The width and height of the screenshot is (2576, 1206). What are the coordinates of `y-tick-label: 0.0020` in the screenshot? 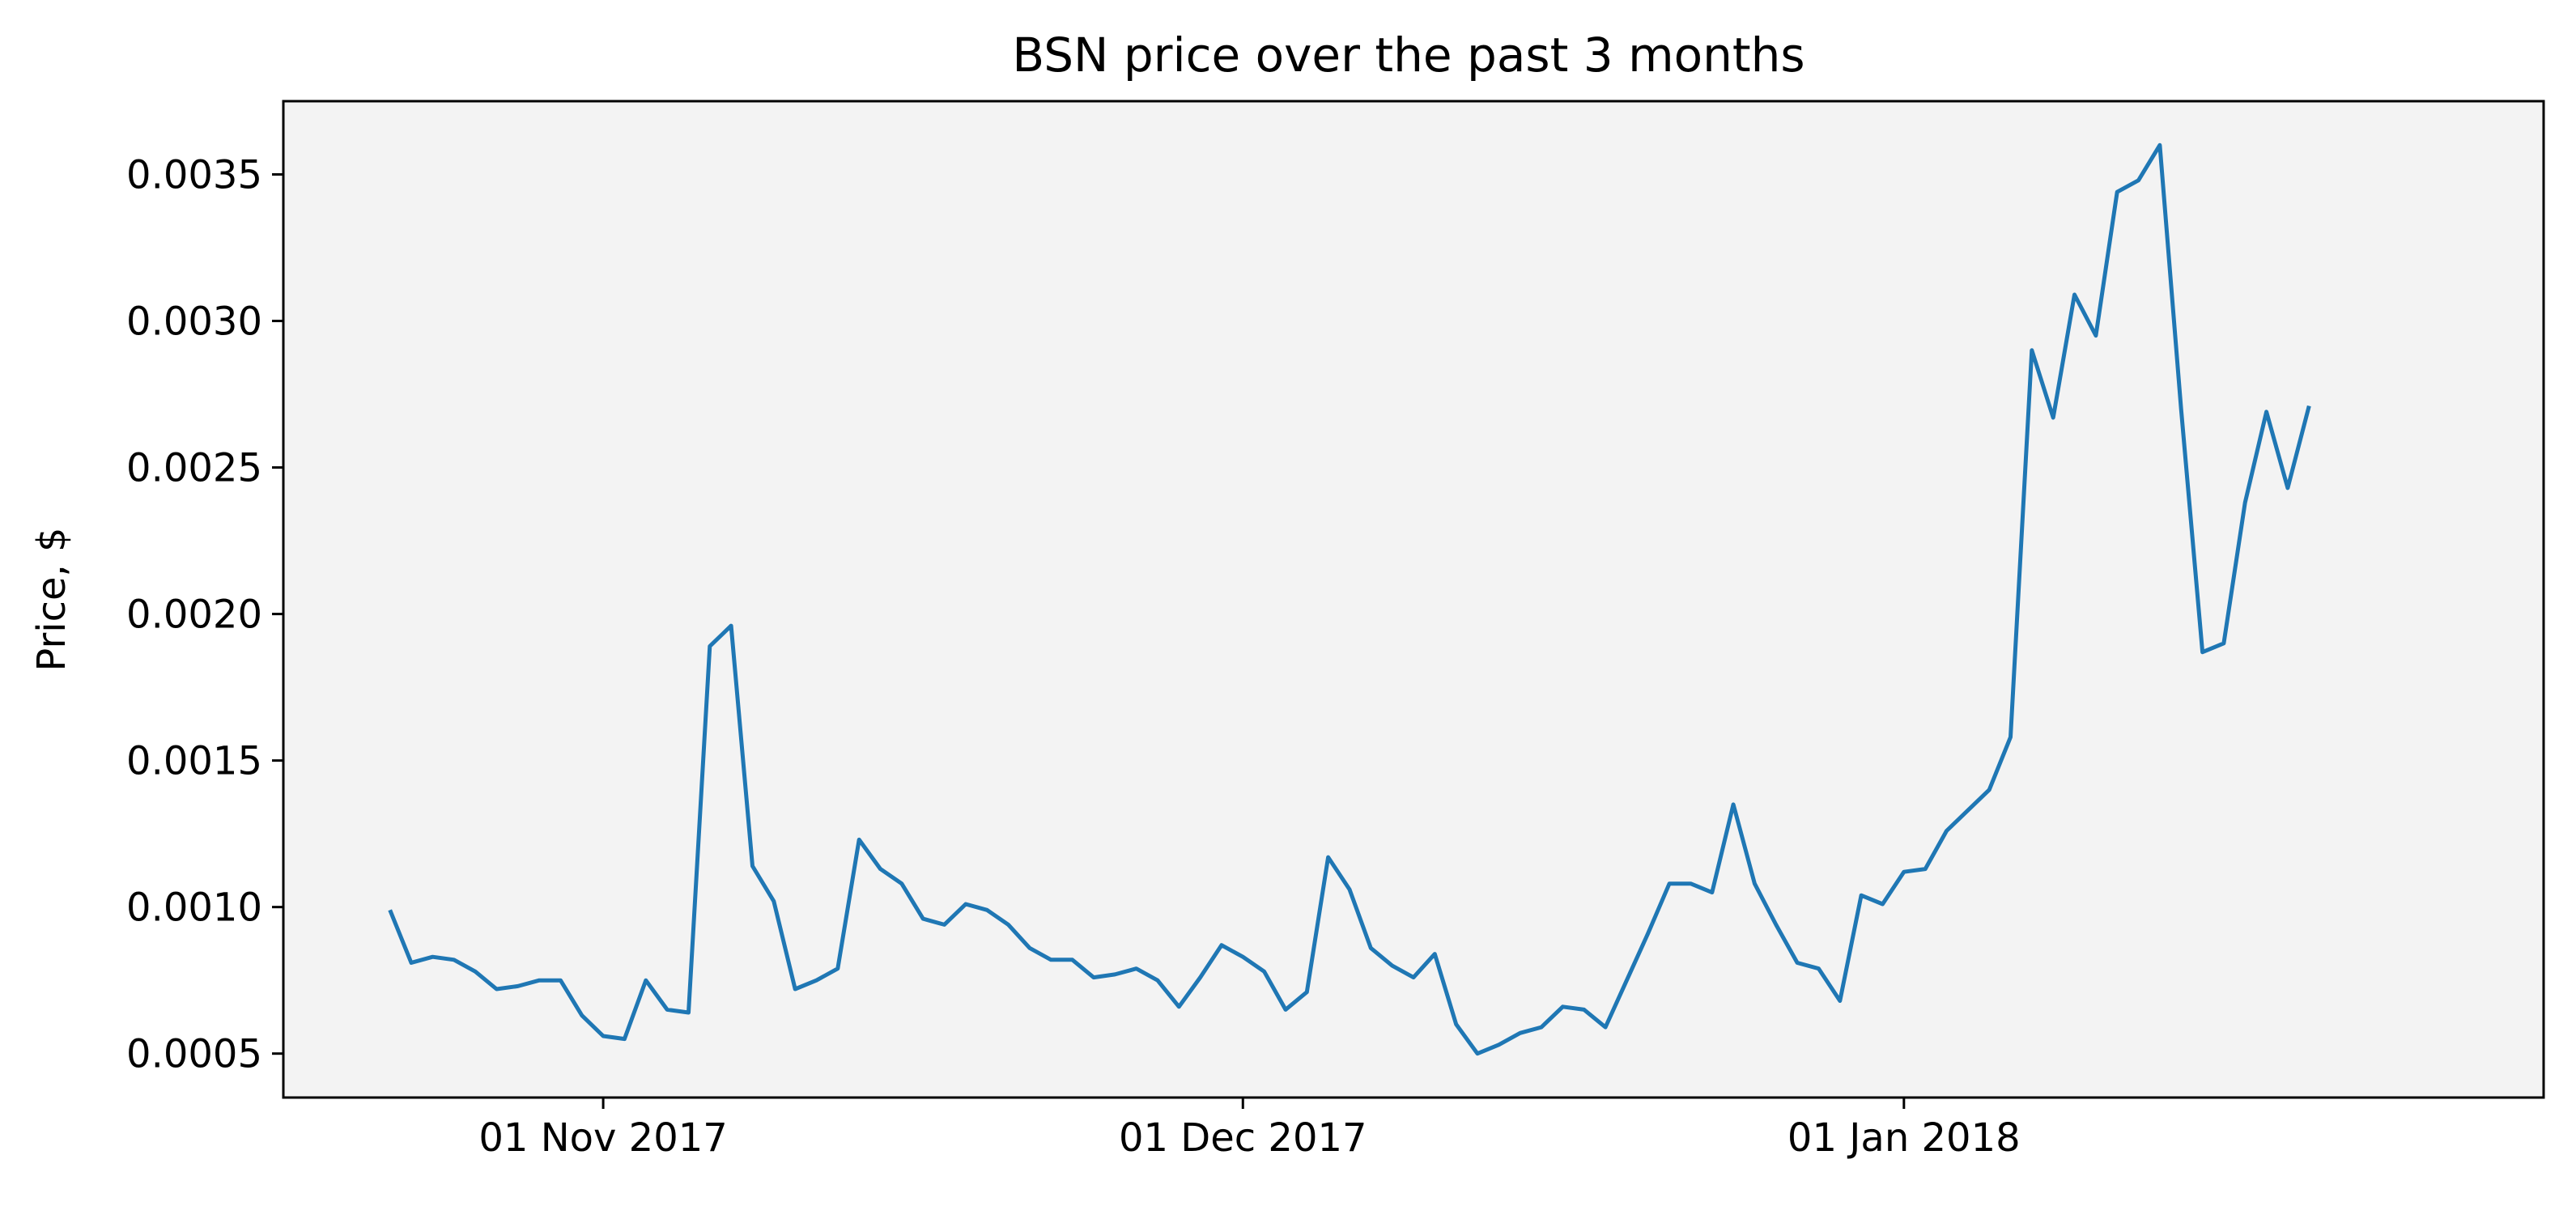 It's located at (194, 615).